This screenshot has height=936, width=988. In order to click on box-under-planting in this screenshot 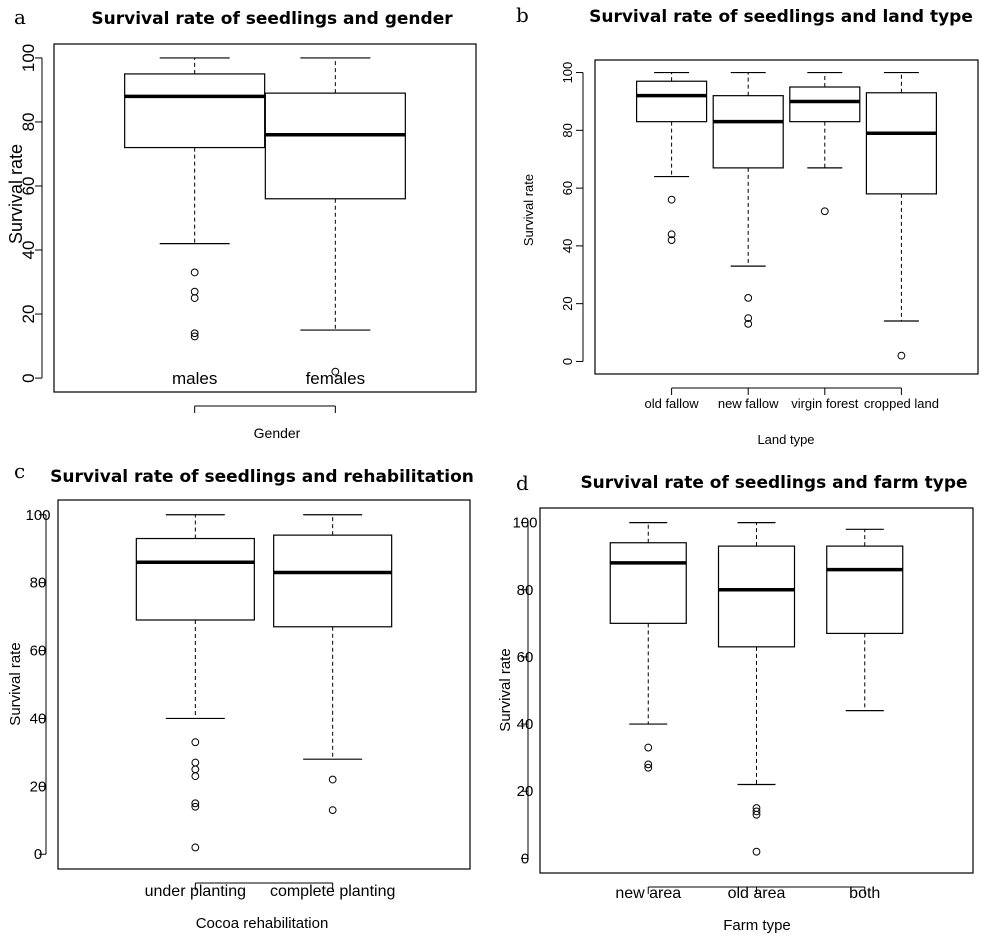, I will do `click(195, 683)`.